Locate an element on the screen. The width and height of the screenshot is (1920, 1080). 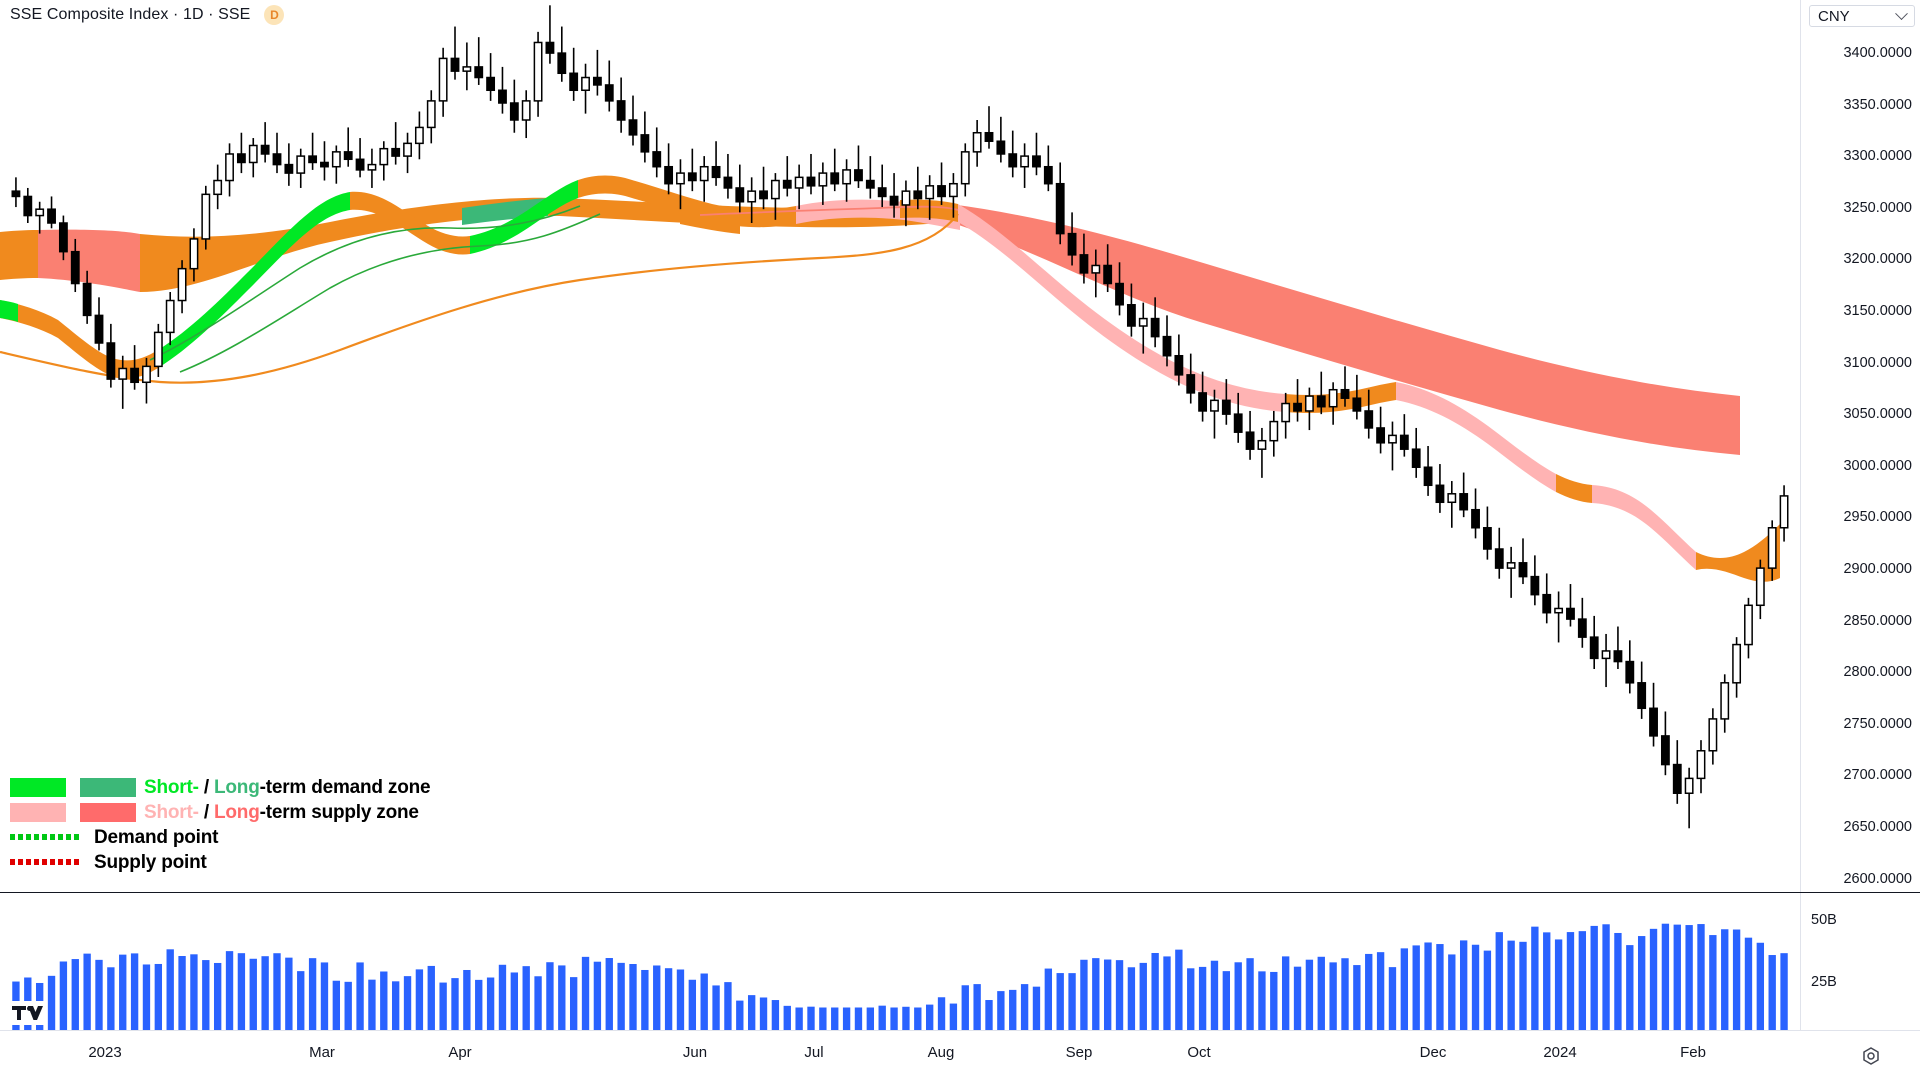
legend-row-demand-point: Demand point is located at coordinates (220, 837).